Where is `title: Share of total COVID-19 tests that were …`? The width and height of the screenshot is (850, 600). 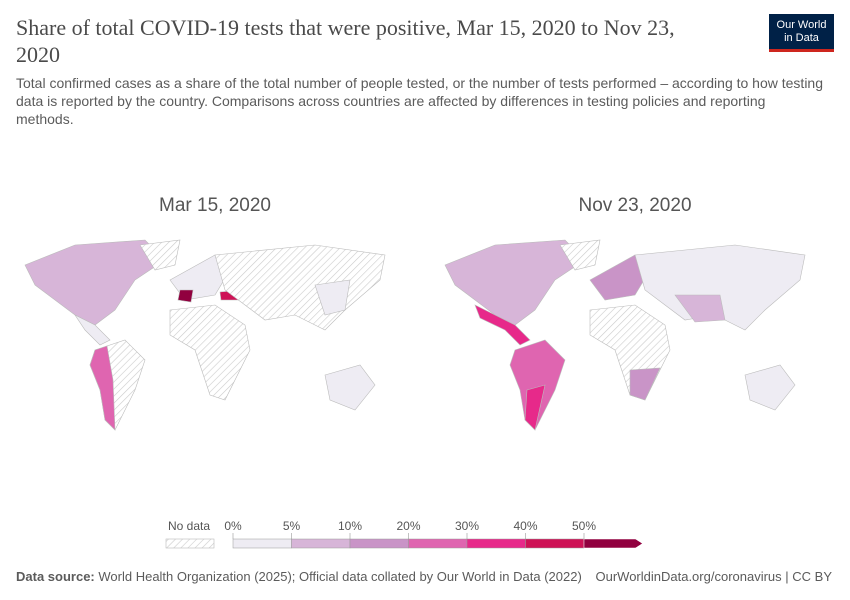
title: Share of total COVID-19 tests that were … is located at coordinates (345, 41).